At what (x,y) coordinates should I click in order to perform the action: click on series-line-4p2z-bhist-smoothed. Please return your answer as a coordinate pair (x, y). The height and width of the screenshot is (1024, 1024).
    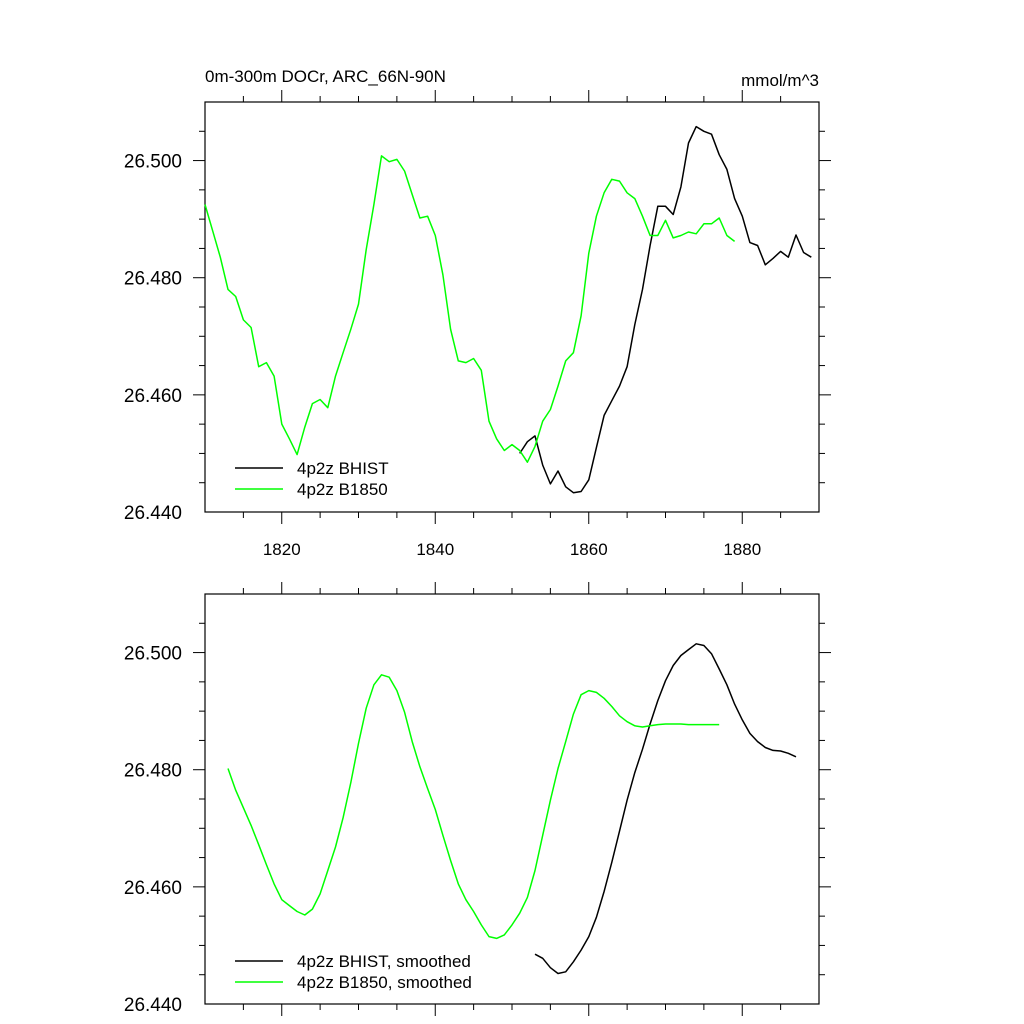
    Looking at the image, I should click on (665, 809).